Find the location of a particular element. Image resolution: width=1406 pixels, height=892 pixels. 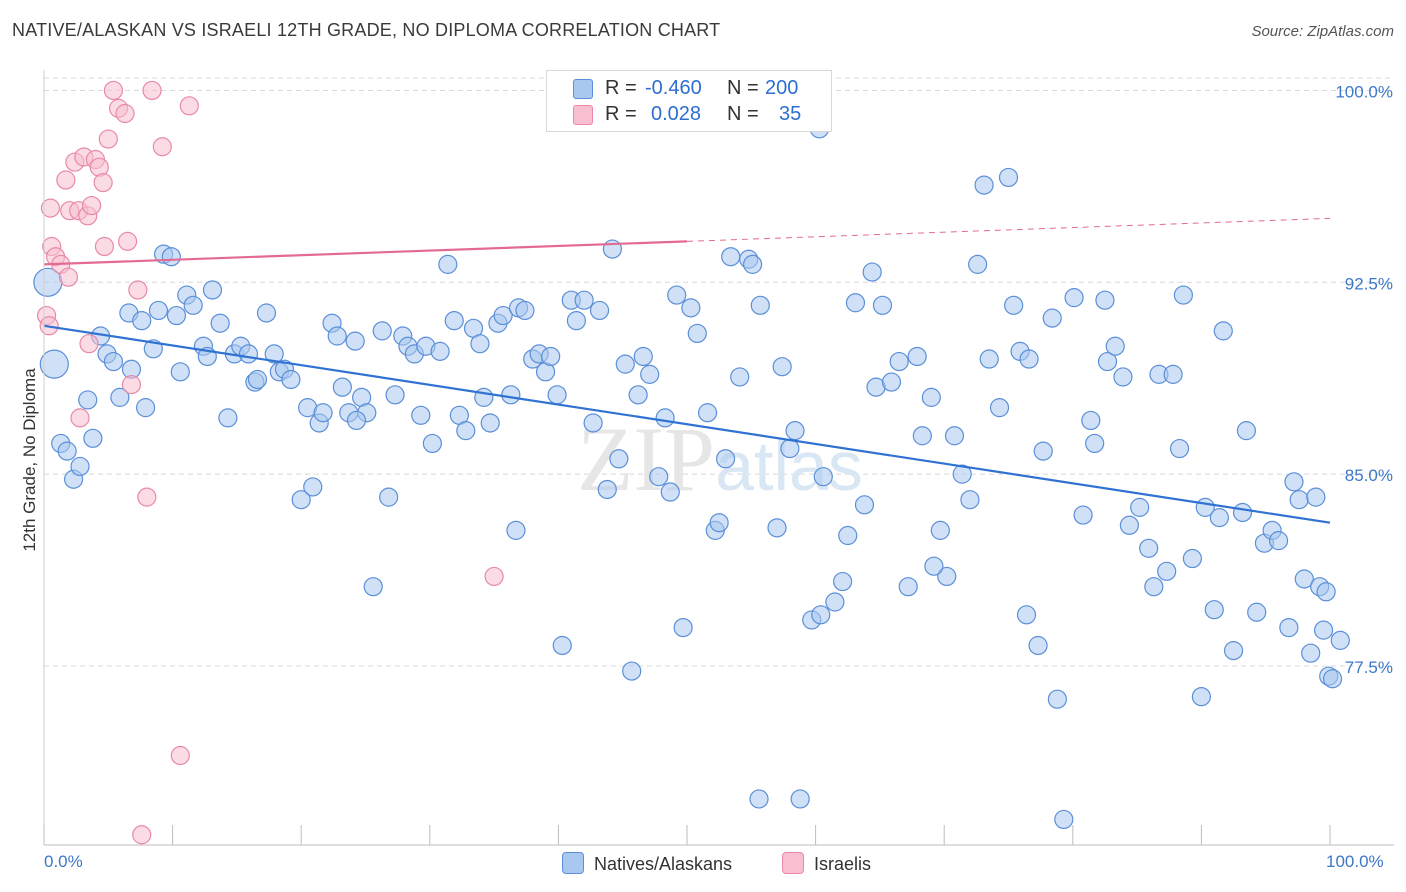

legend-r-label: R = is located at coordinates (621, 114).